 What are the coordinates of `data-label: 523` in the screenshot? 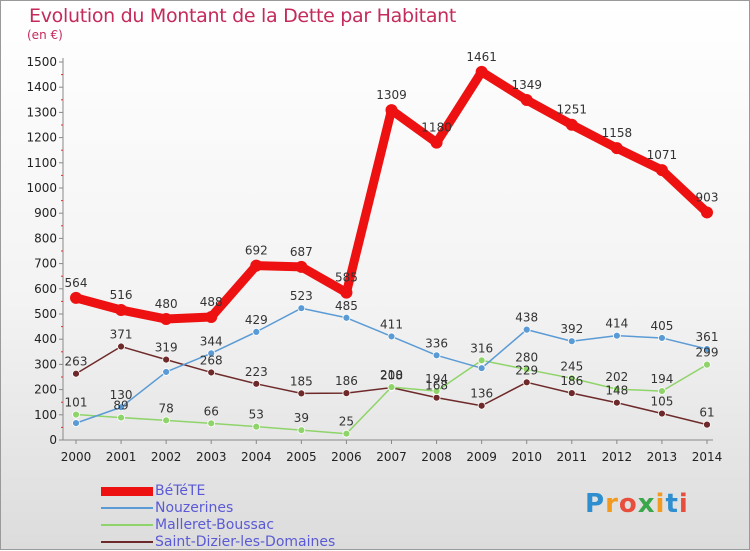 It's located at (301, 296).